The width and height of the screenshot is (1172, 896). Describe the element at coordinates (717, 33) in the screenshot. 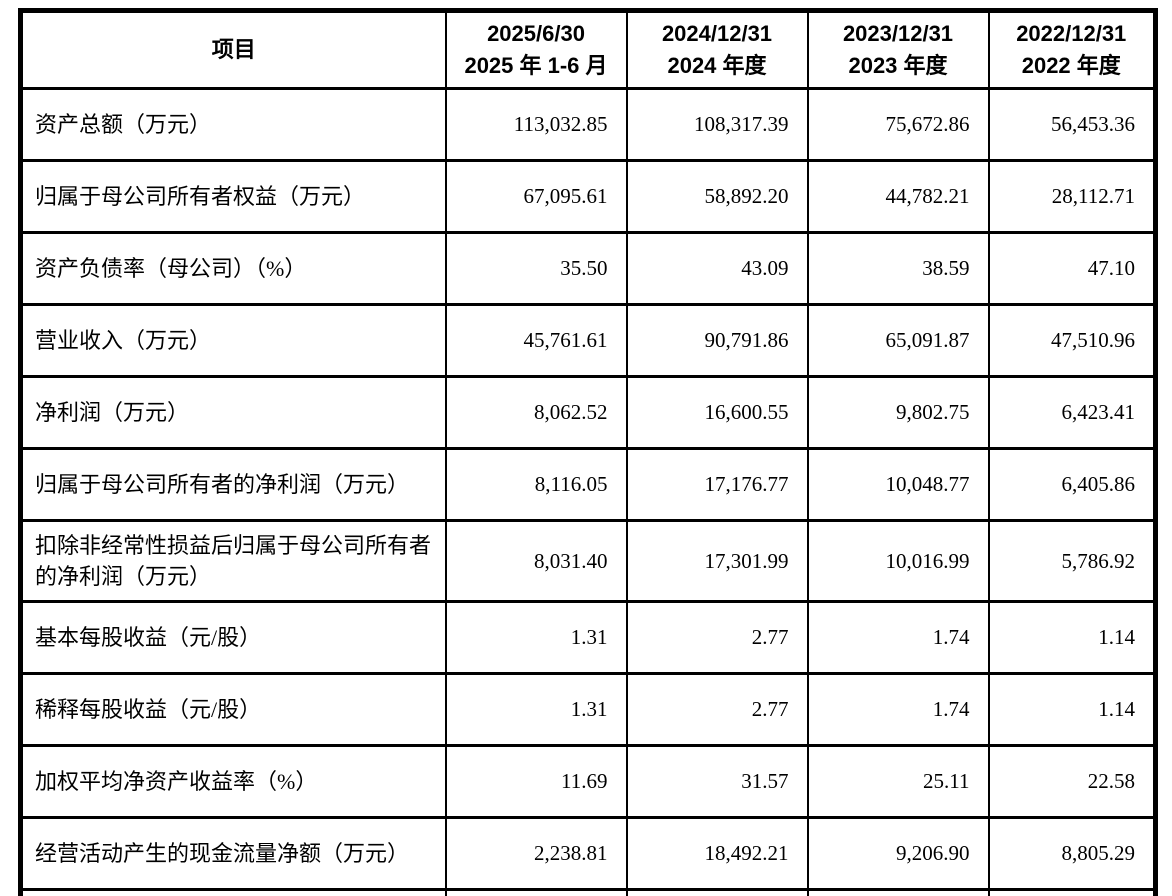

I see `header-date: 2024/12/31` at that location.